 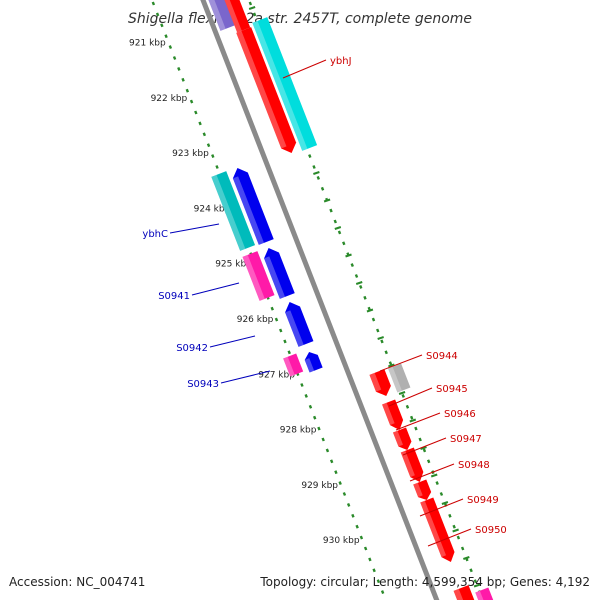 I want to click on gene-label-S0950: S0950, so click(x=491, y=530).